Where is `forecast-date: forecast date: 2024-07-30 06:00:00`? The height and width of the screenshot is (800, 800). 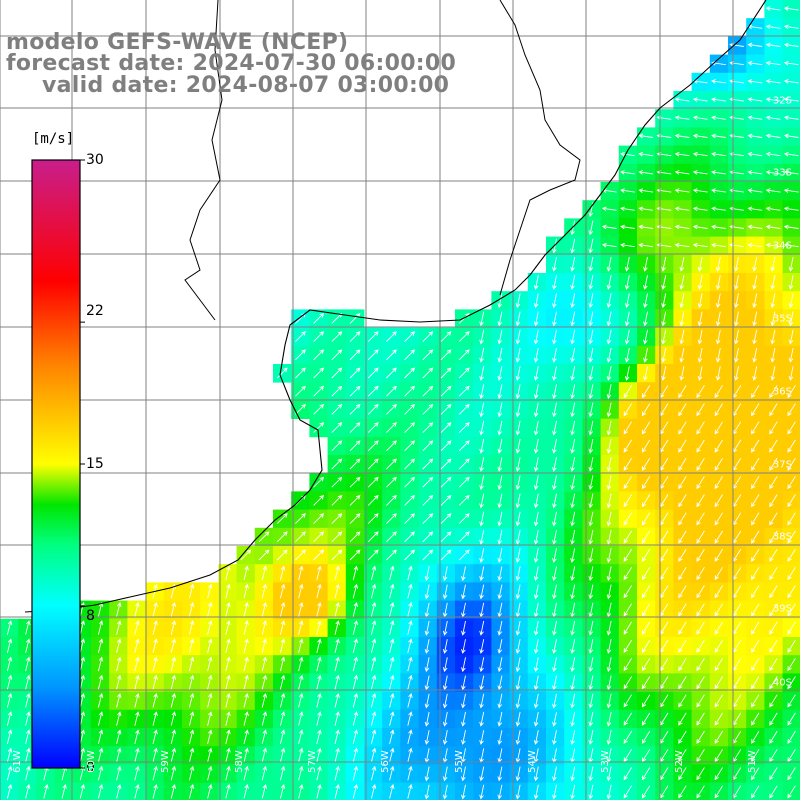 forecast-date: forecast date: 2024-07-30 06:00:00 is located at coordinates (231, 63).